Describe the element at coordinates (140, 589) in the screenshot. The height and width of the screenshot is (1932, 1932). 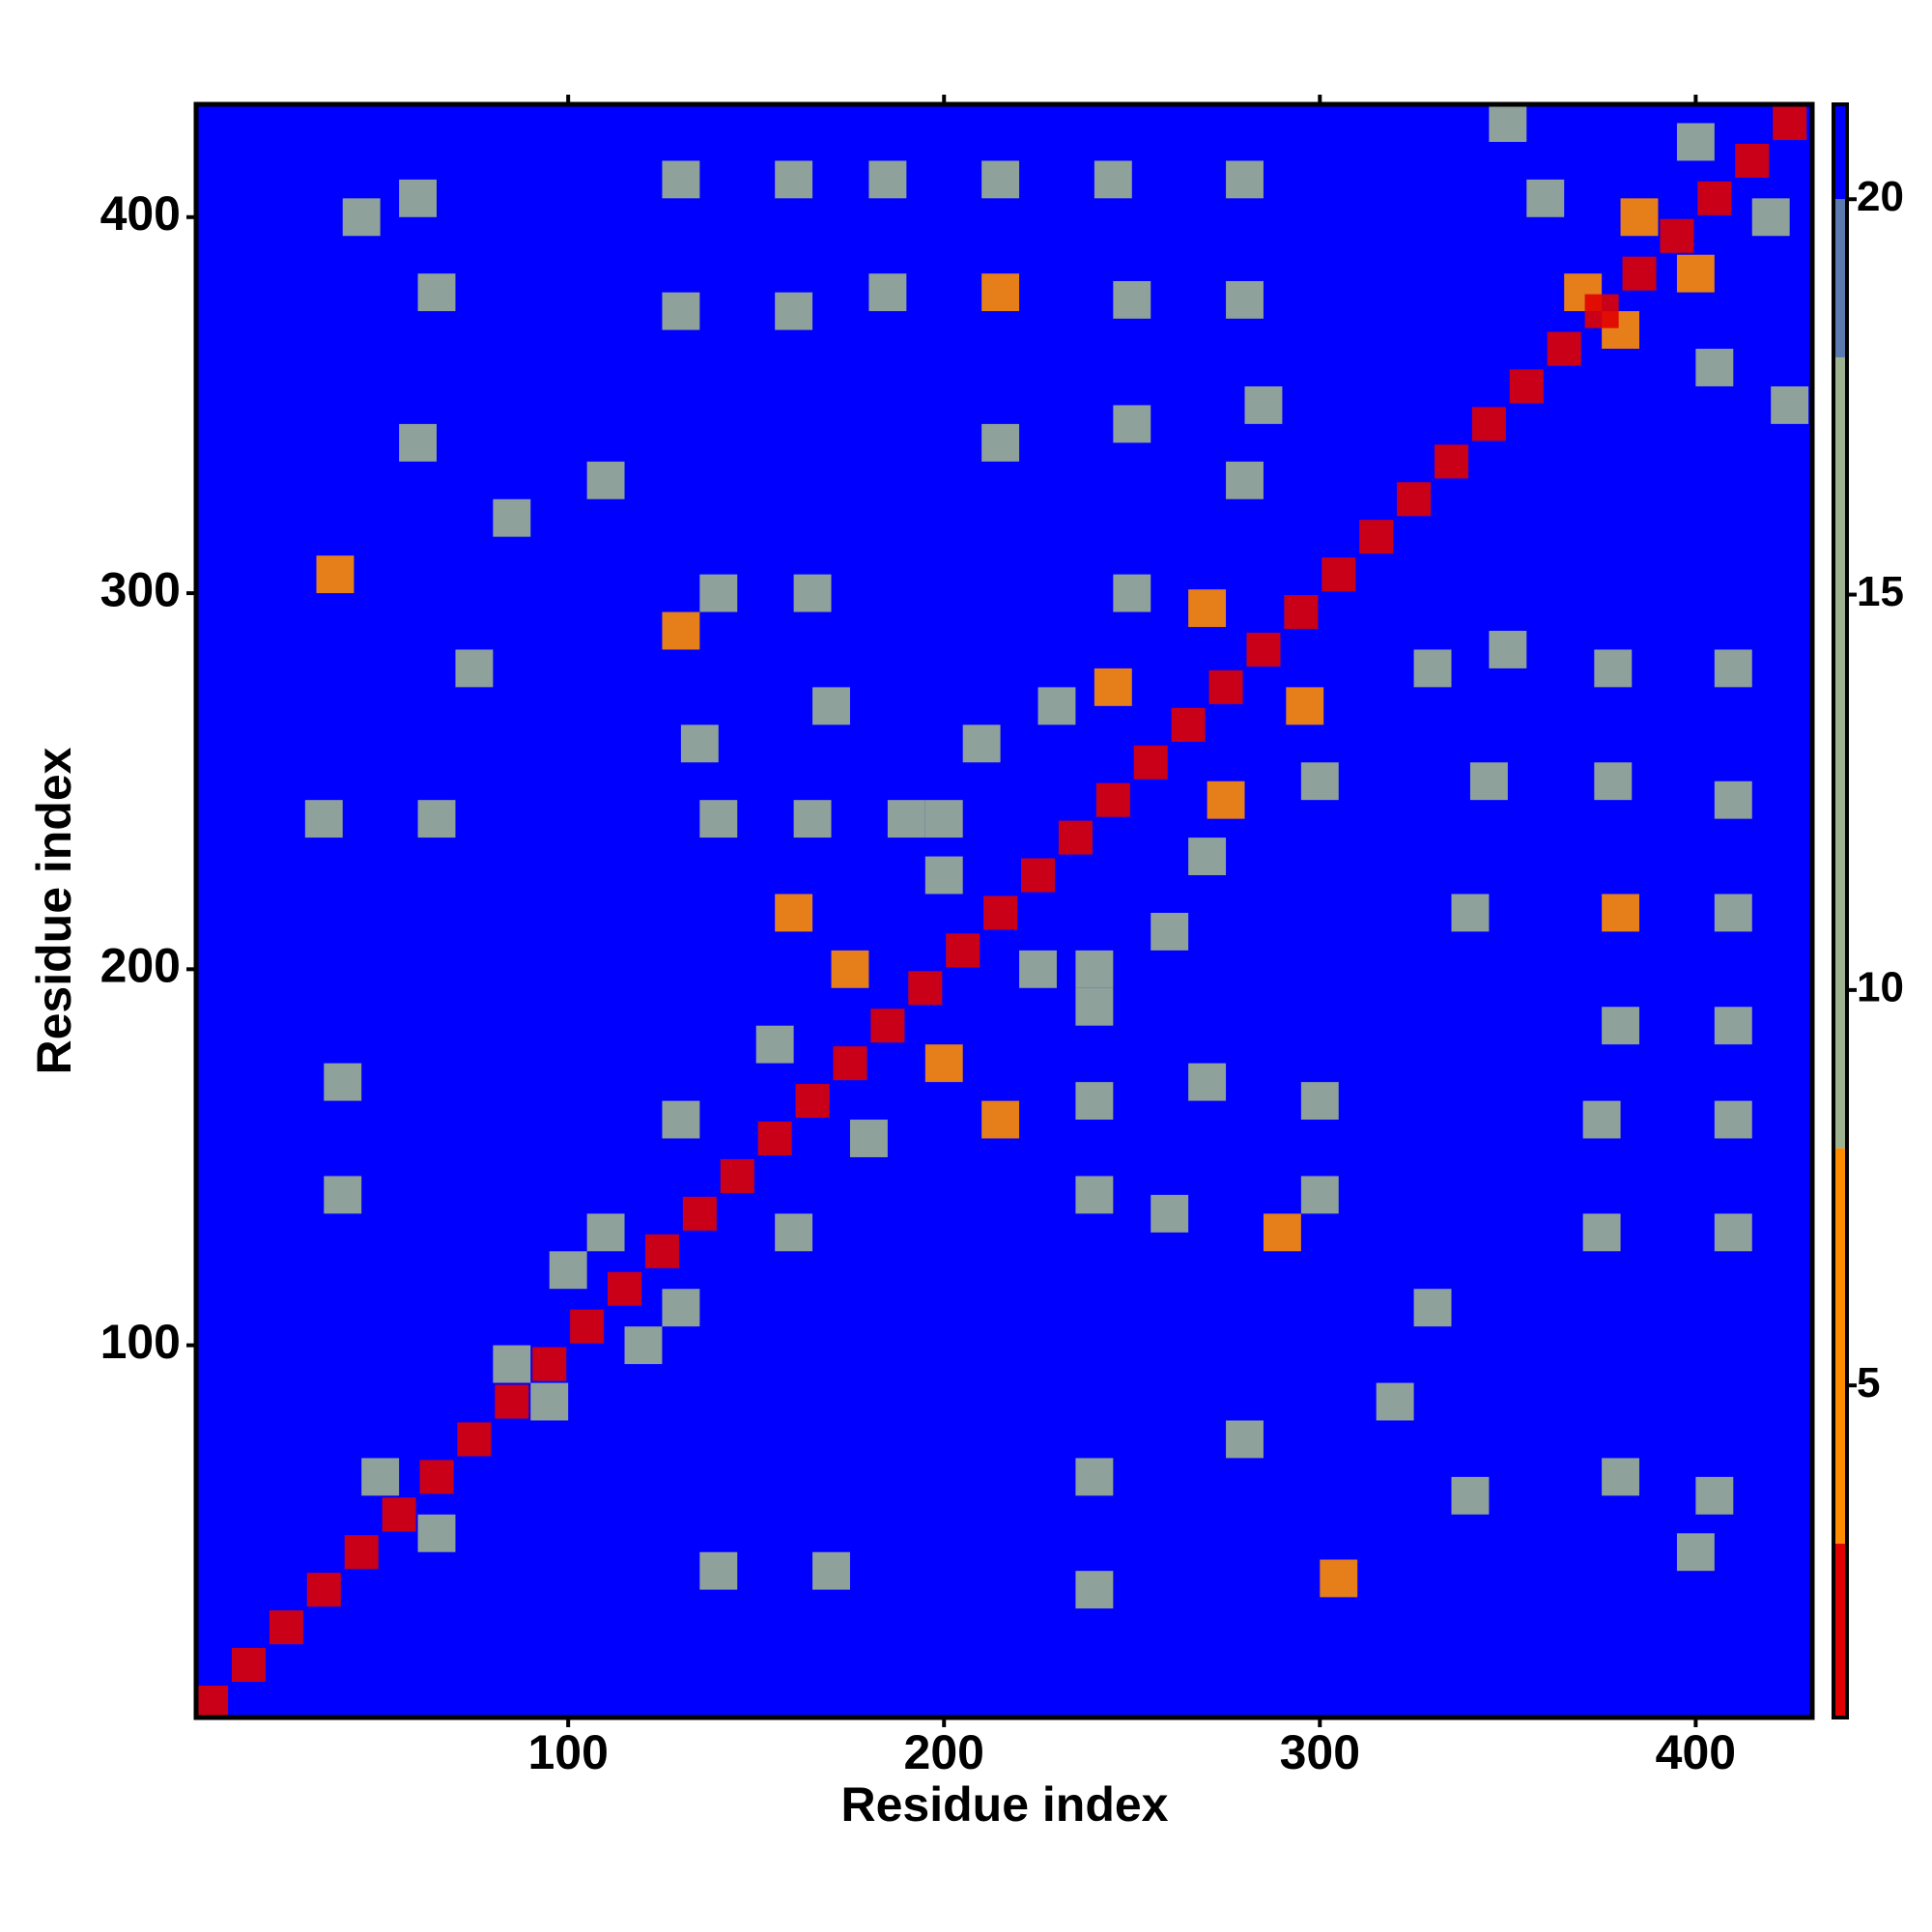
I see `y-tick-label: 300` at that location.